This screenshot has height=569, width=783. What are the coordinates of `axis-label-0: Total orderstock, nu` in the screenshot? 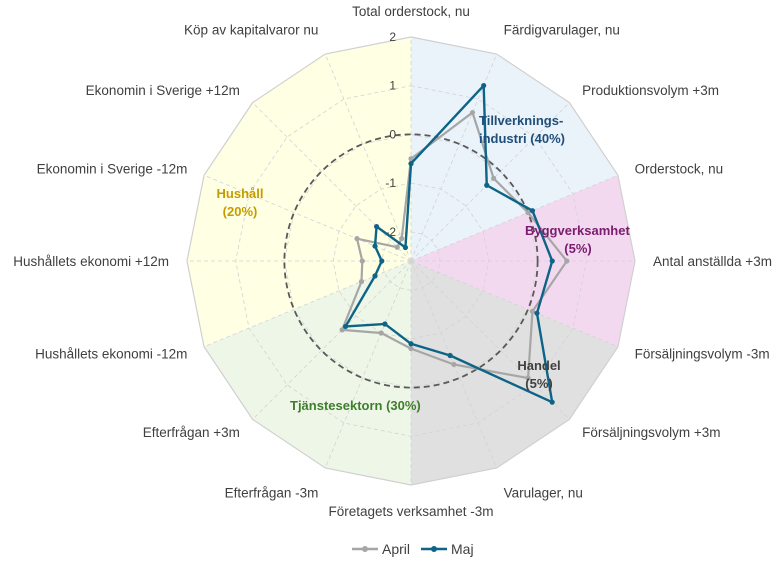 It's located at (411, 11).